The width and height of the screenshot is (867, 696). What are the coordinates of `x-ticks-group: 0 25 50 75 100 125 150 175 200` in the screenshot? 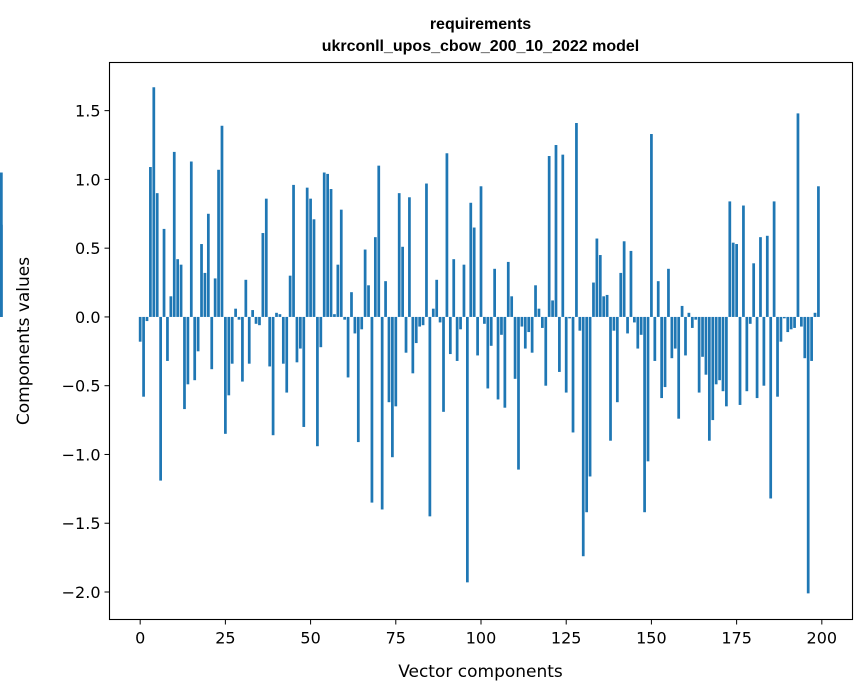 It's located at (486, 633).